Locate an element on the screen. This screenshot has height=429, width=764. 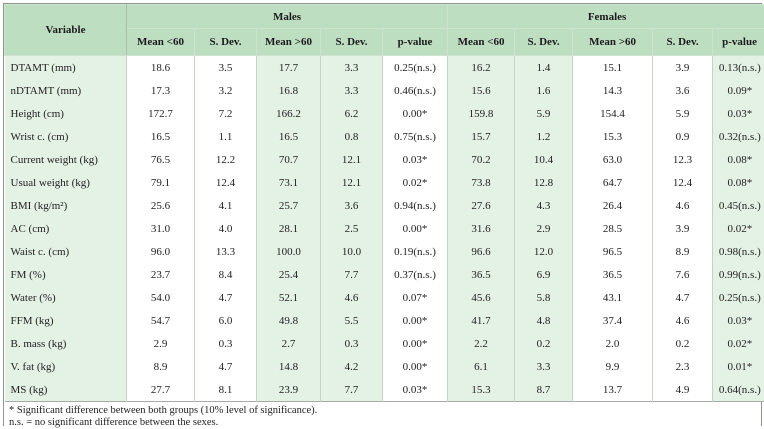
value-cell: 70.2 is located at coordinates (481, 159).